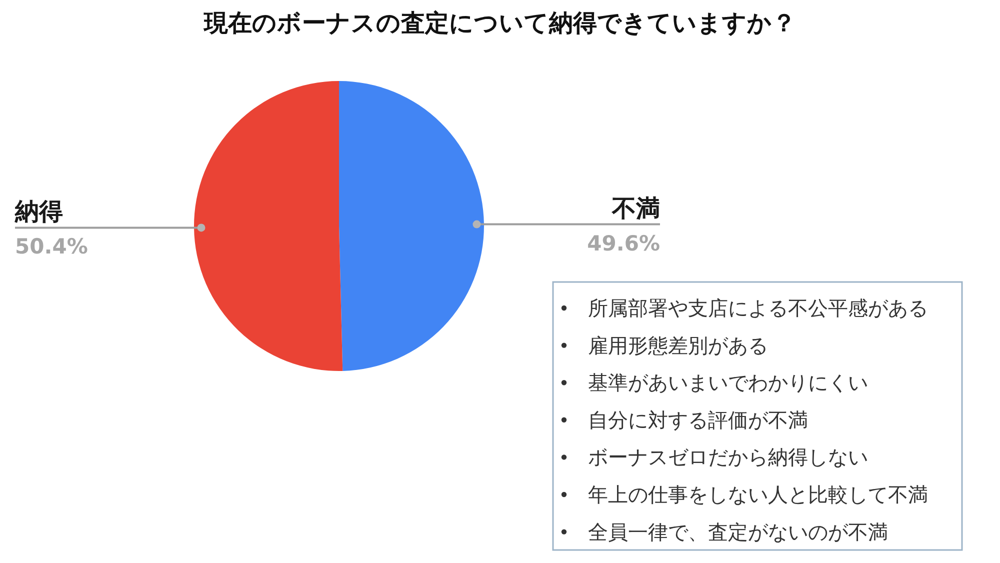 The image size is (1000, 563). I want to click on data-label: 49.6%, so click(623, 243).